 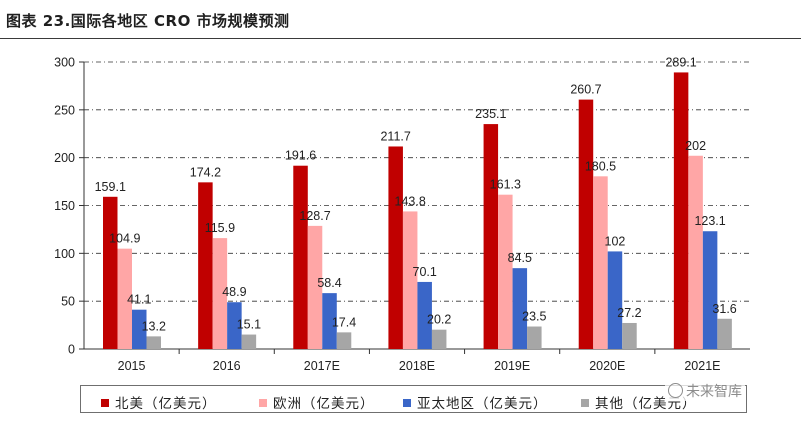 What do you see at coordinates (110, 187) in the screenshot?
I see `data-label: 159.1` at bounding box center [110, 187].